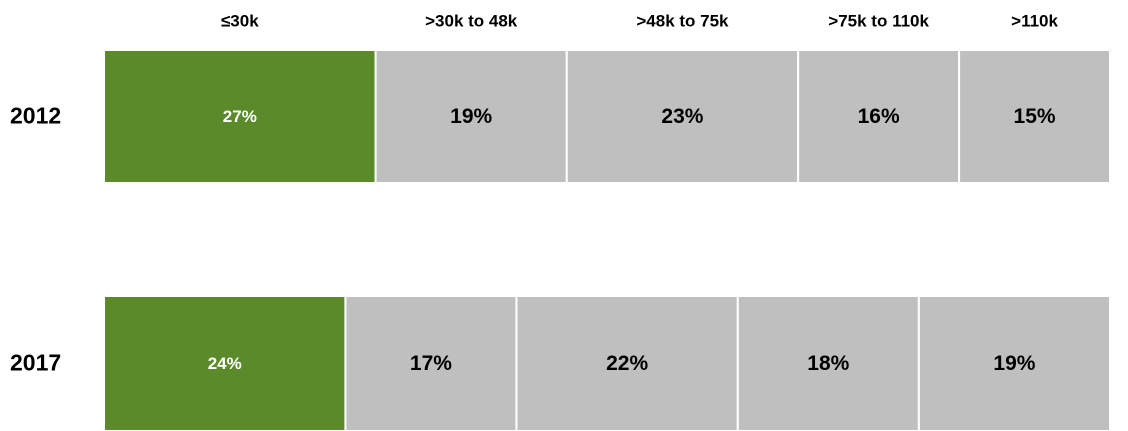  Describe the element at coordinates (240, 20) in the screenshot. I see `legend-label: ≤30k` at that location.